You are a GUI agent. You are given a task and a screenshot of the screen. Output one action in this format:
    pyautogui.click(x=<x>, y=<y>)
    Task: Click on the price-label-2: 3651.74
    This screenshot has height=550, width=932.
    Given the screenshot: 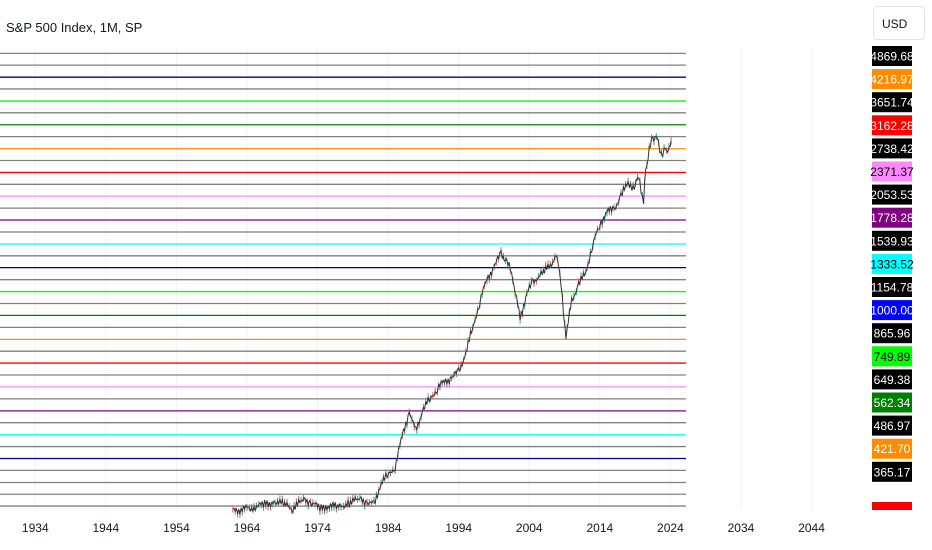 What is the action you would take?
    pyautogui.click(x=892, y=103)
    